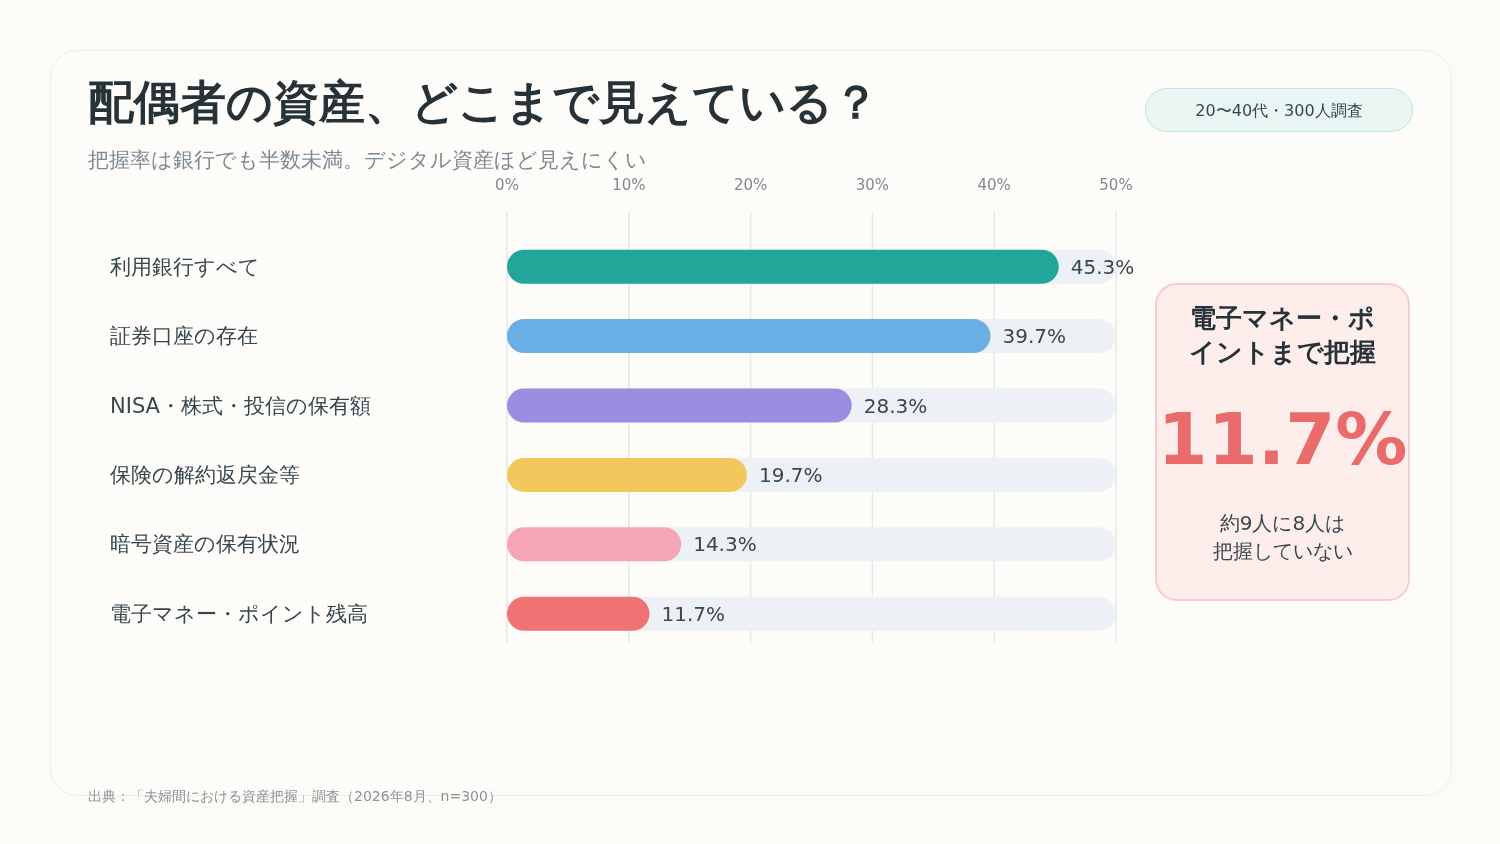  Describe the element at coordinates (185, 266) in the screenshot. I see `y-tick-label: 利用銀行すべて` at that location.